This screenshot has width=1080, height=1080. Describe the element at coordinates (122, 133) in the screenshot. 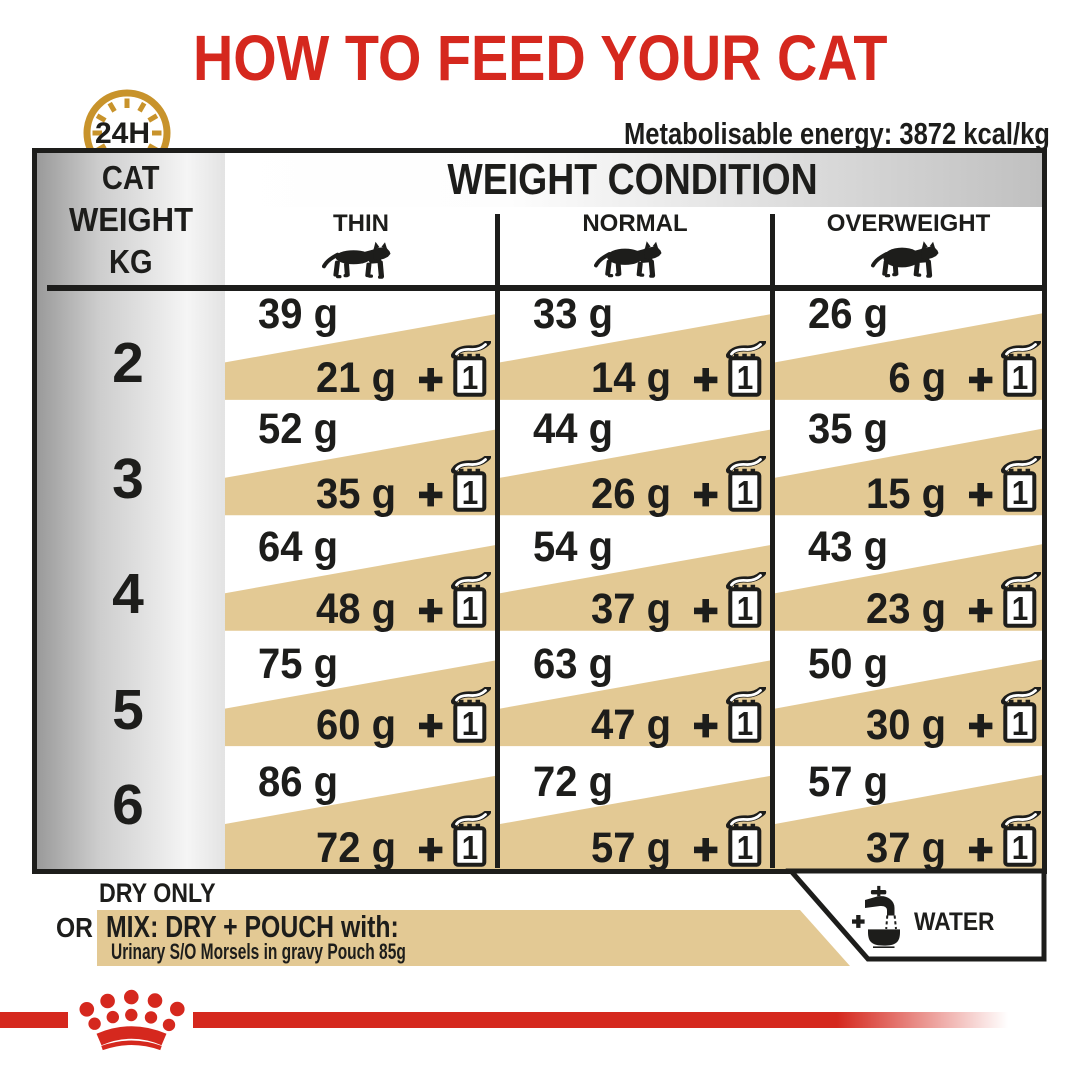

I see `svg-text: 24H` at that location.